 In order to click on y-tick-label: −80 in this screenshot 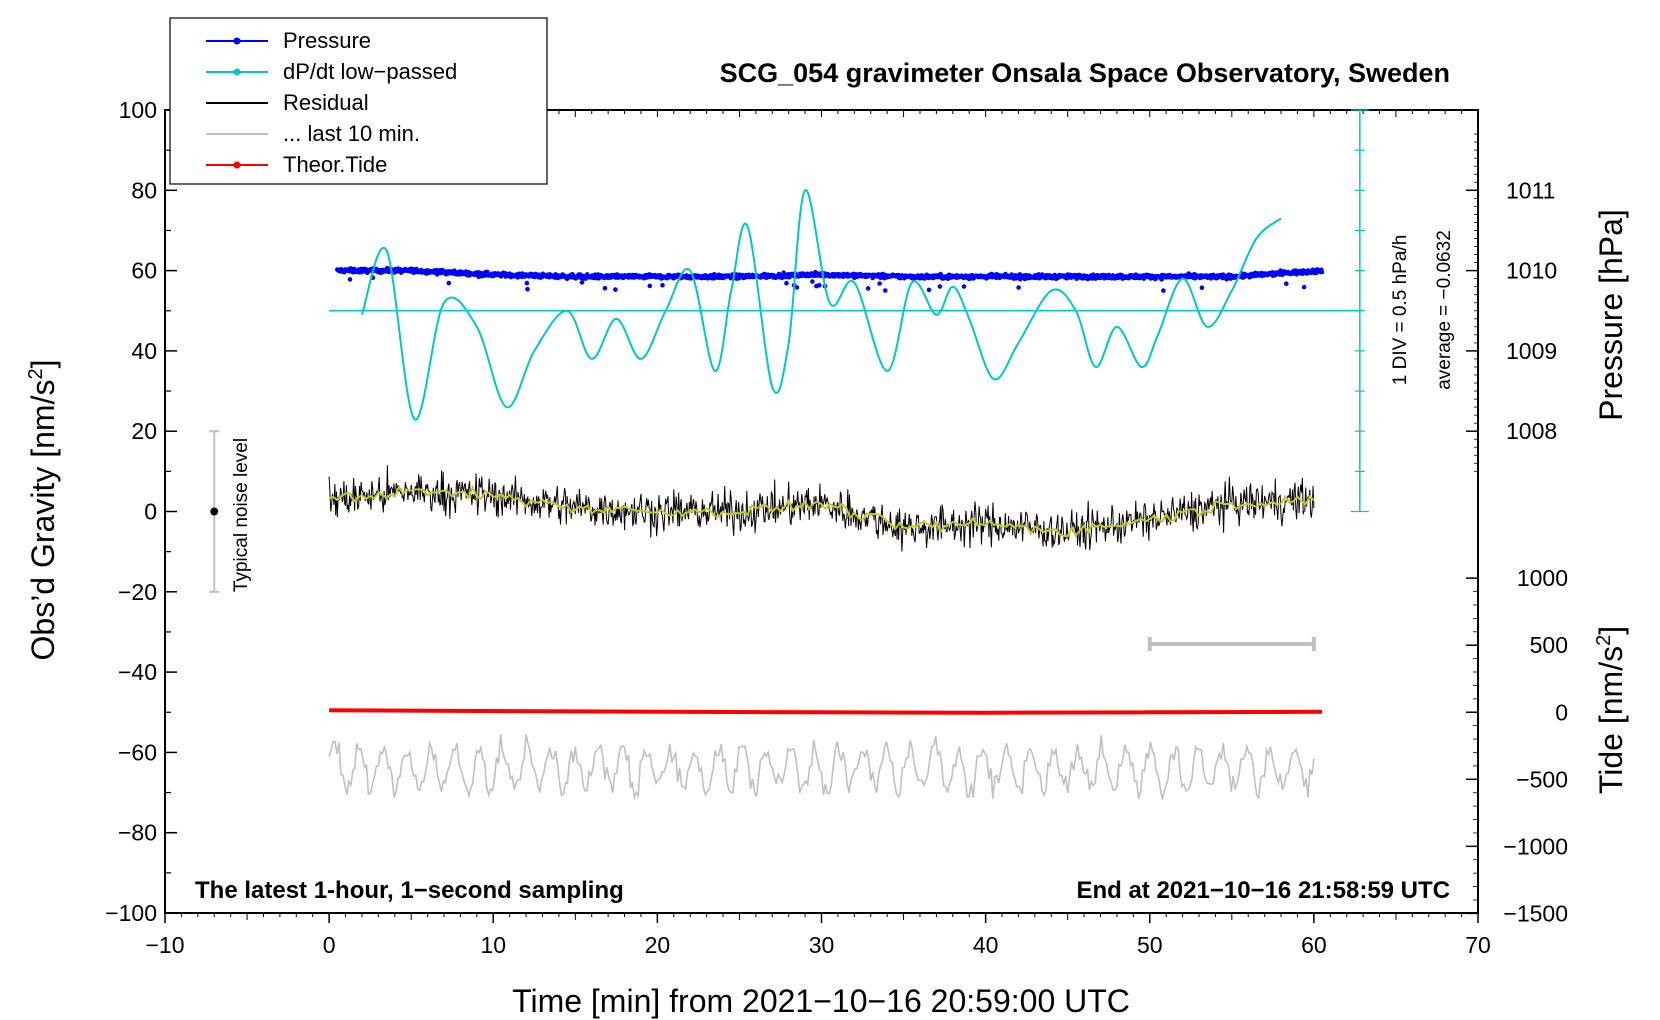, I will do `click(137, 833)`.